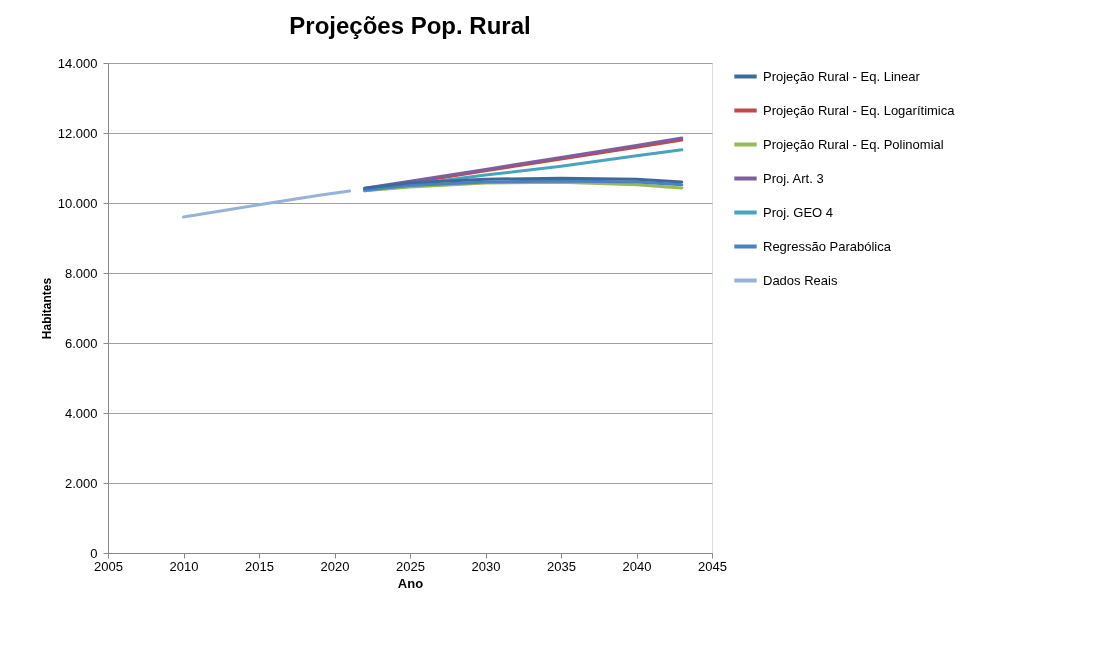 The image size is (1093, 666). I want to click on legend-label: Projeção Rural - Eq. Polinomial, so click(853, 144).